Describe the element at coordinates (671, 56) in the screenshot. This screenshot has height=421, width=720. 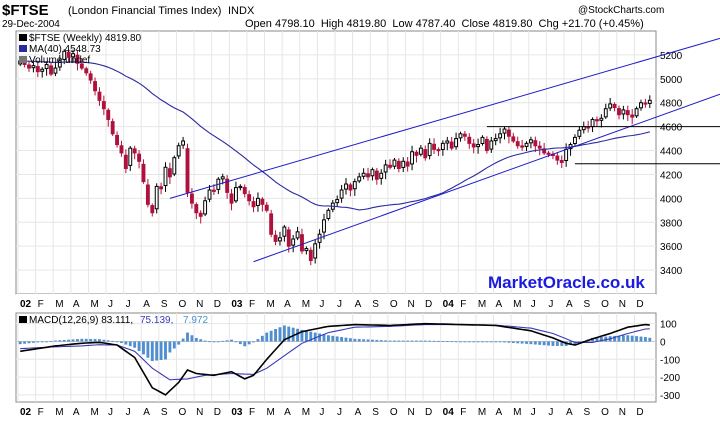
I see `price-y-tick: 5200` at that location.